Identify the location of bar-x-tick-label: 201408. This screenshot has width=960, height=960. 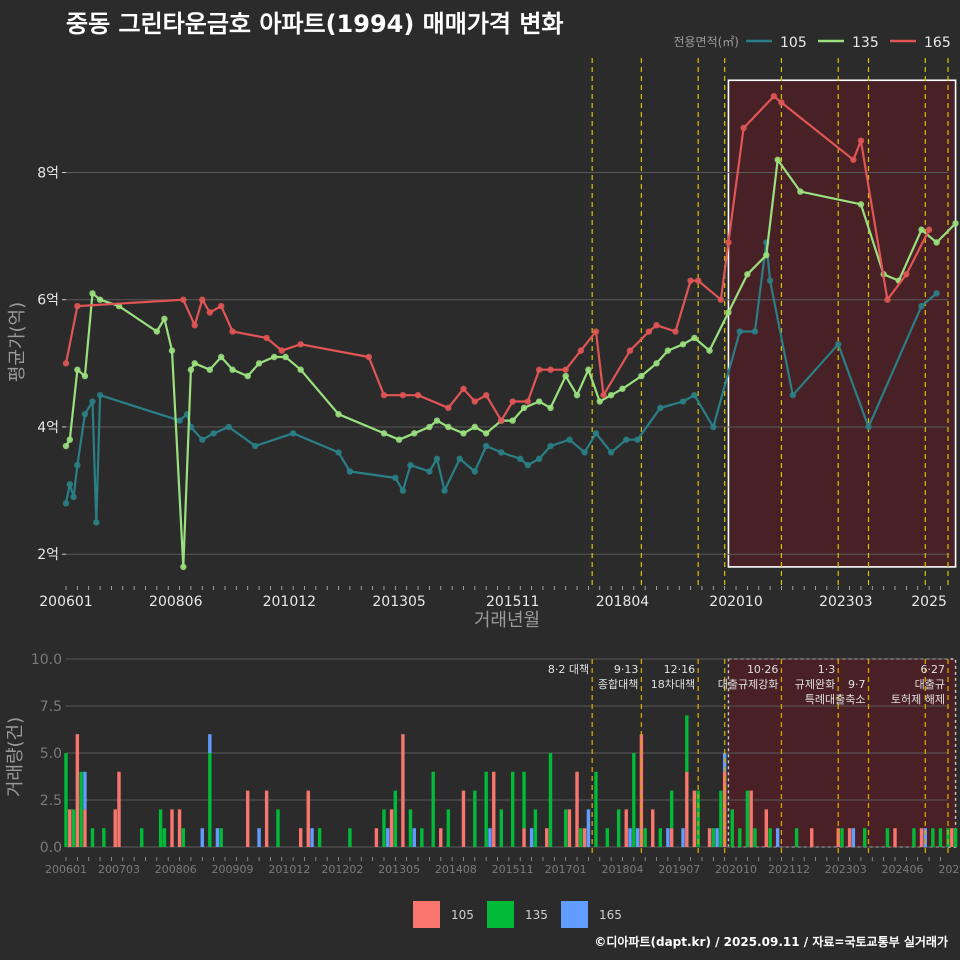
(456, 869).